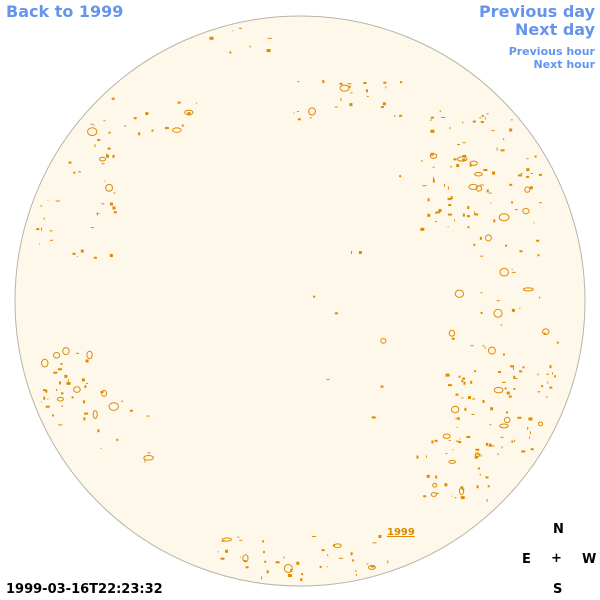 The height and width of the screenshot is (600, 600). I want to click on compass-east: E, so click(526, 559).